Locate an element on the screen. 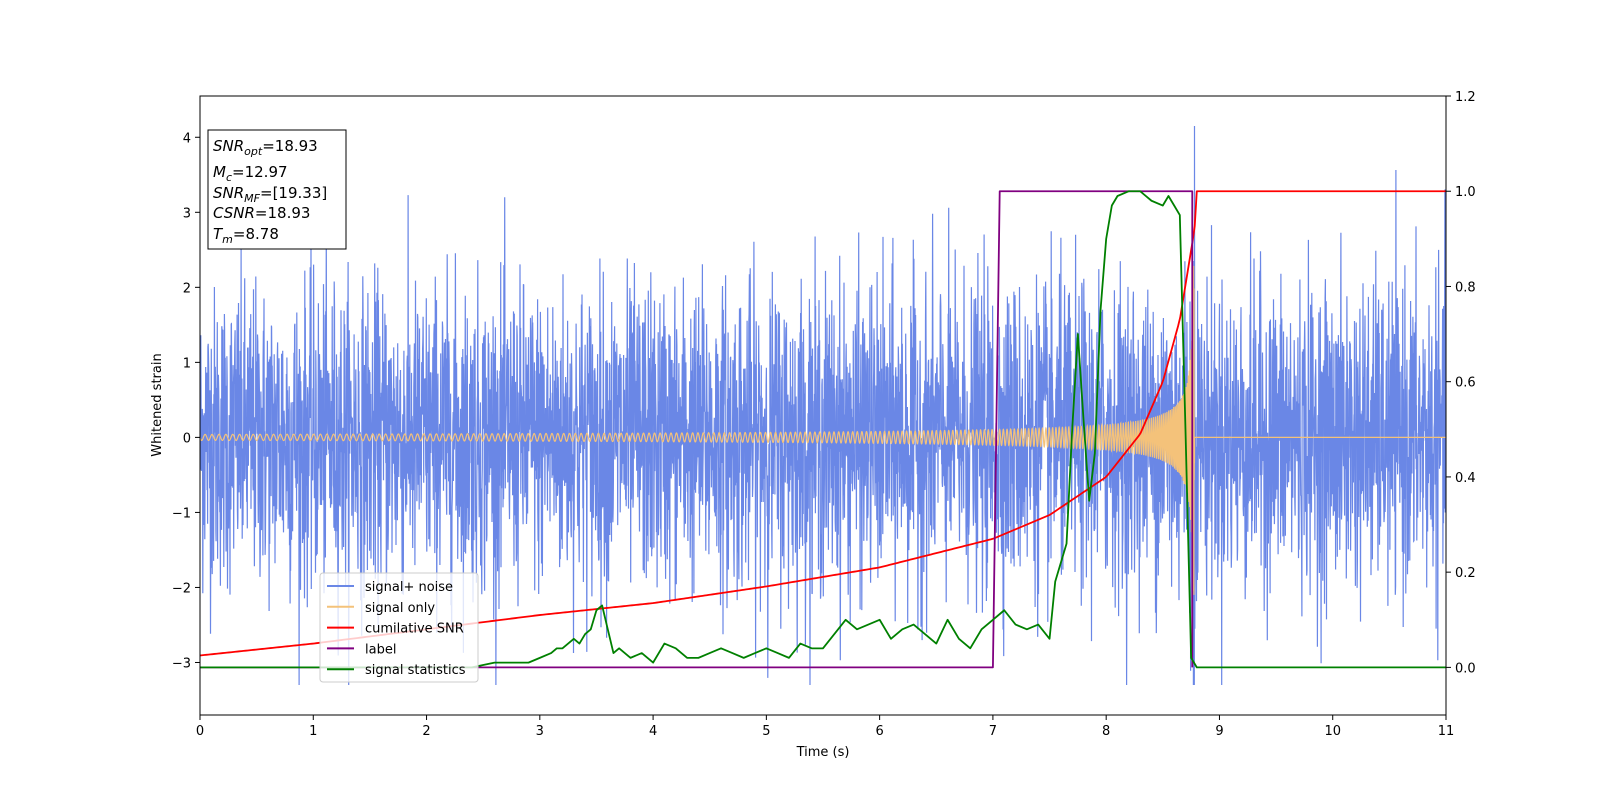 The width and height of the screenshot is (1600, 800). y-tick-label: −2 is located at coordinates (181, 588).